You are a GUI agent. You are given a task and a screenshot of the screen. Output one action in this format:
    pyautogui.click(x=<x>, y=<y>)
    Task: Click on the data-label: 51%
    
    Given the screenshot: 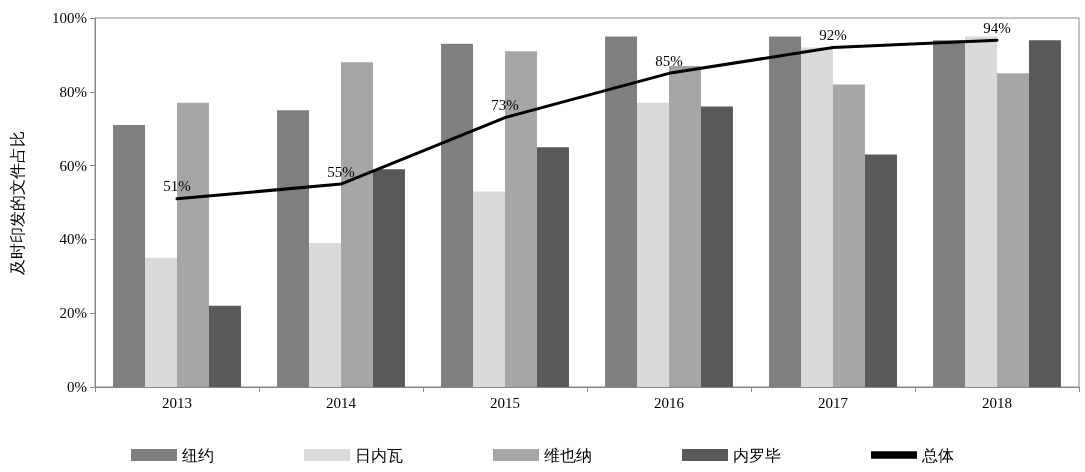 What is the action you would take?
    pyautogui.click(x=177, y=186)
    